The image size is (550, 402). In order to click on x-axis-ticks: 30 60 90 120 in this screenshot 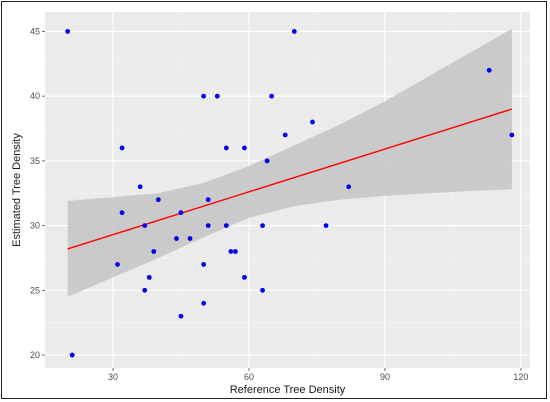, I will do `click(318, 375)`.